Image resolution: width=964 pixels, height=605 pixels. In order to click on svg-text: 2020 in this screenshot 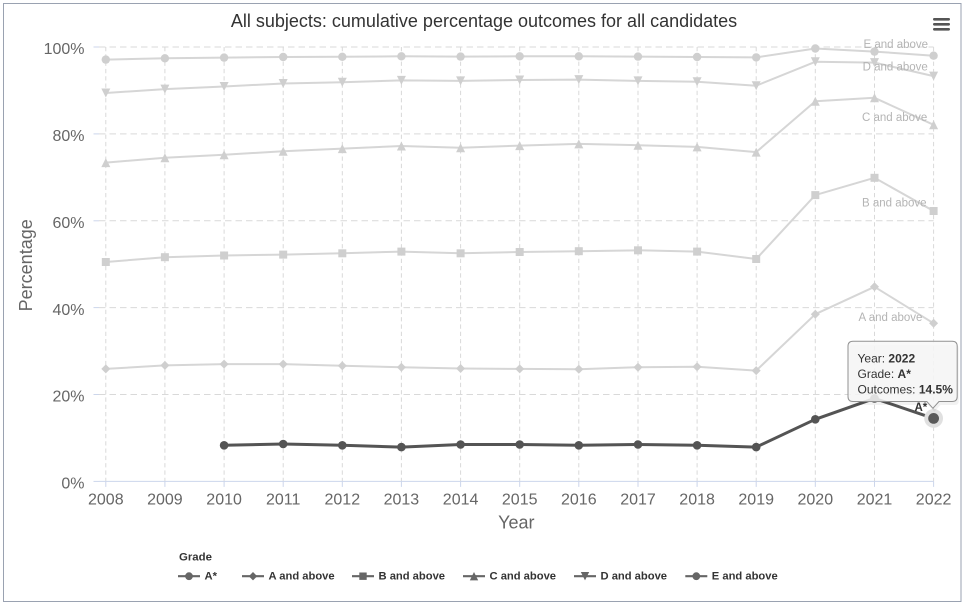, I will do `click(816, 499)`.